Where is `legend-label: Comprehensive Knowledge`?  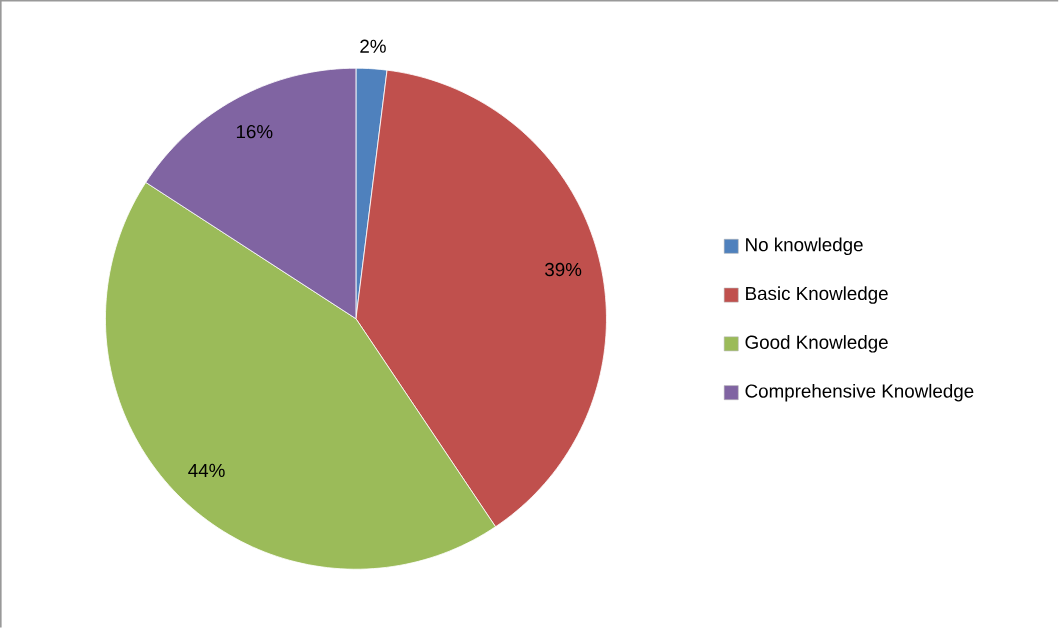 legend-label: Comprehensive Knowledge is located at coordinates (859, 392).